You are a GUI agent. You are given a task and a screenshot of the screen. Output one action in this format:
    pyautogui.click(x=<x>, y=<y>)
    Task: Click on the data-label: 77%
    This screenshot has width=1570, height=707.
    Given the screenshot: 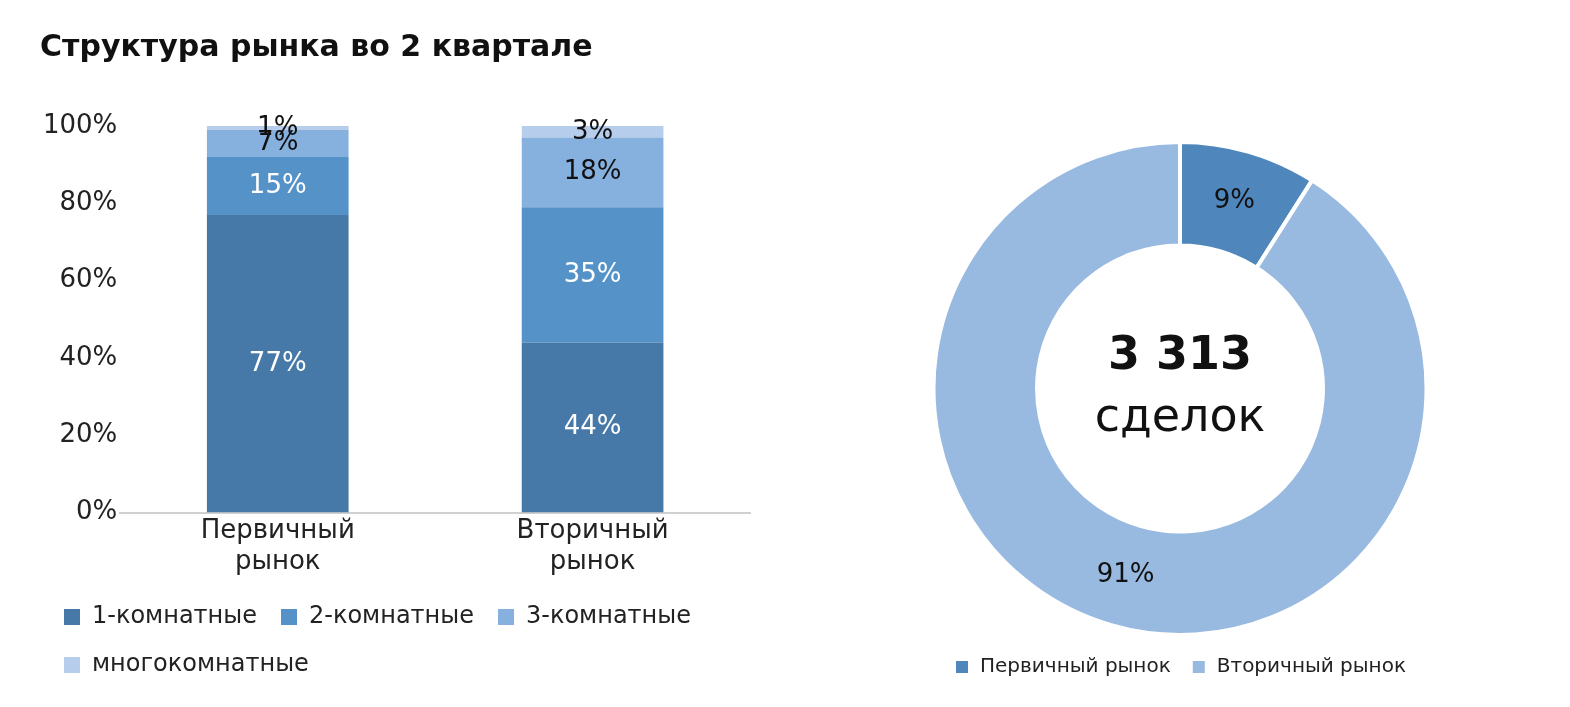 What is the action you would take?
    pyautogui.click(x=277, y=361)
    